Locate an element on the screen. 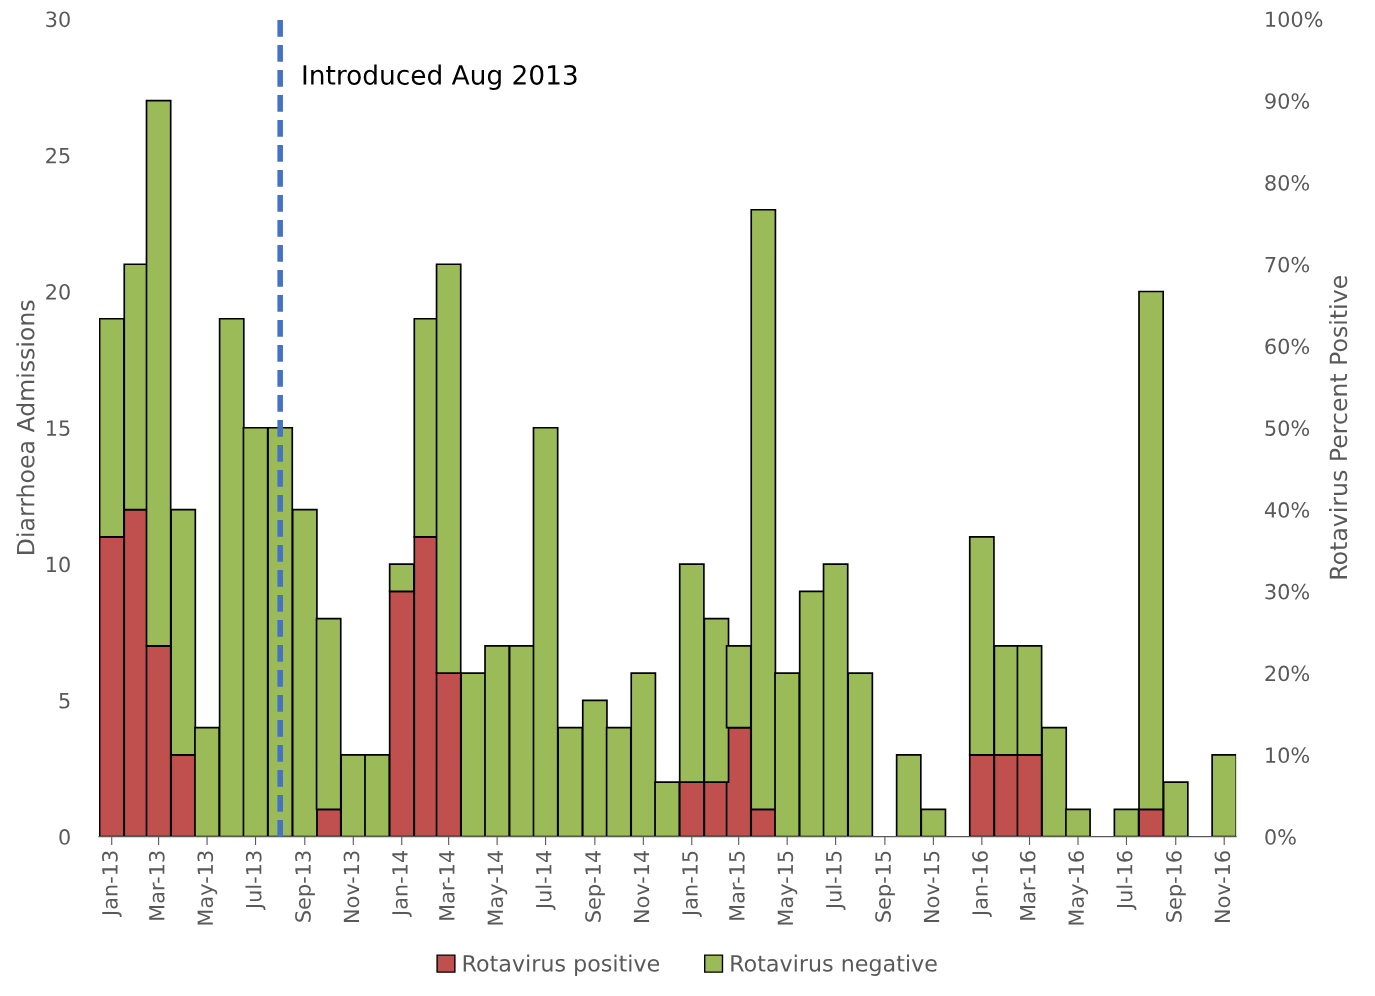 The height and width of the screenshot is (996, 1375). y2-tick-label: 100% is located at coordinates (1294, 19).